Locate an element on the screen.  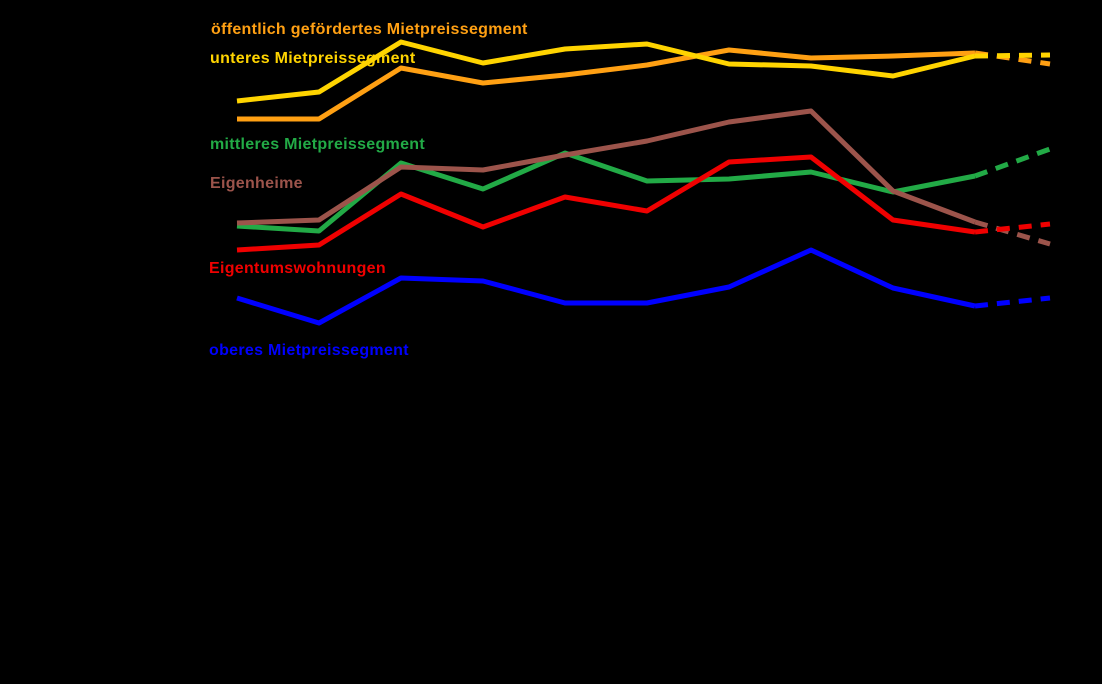
series-label-eigenheime: Eigenheime is located at coordinates (256, 183).